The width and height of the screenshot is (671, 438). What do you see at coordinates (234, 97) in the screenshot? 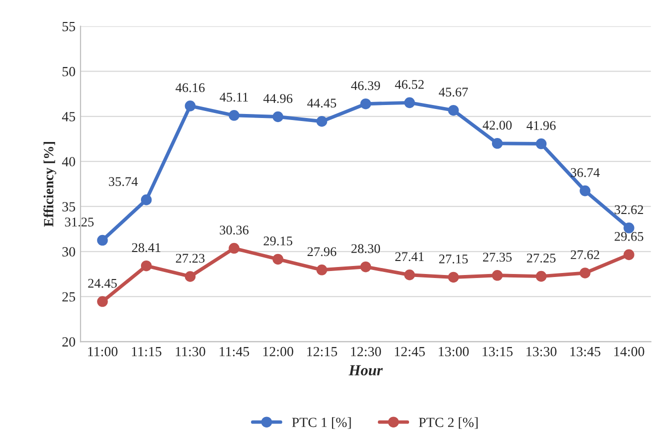
I see `data-label: 45.11` at bounding box center [234, 97].